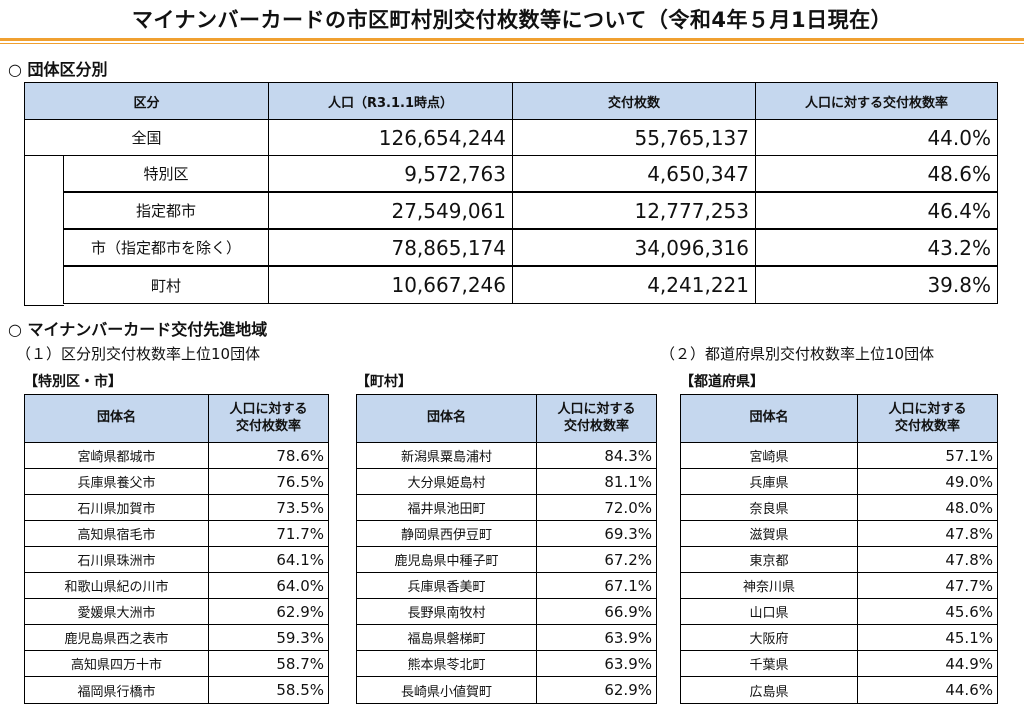 The image size is (1024, 708). Describe the element at coordinates (117, 559) in the screenshot. I see `row-name: 石川県珠洲市` at that location.